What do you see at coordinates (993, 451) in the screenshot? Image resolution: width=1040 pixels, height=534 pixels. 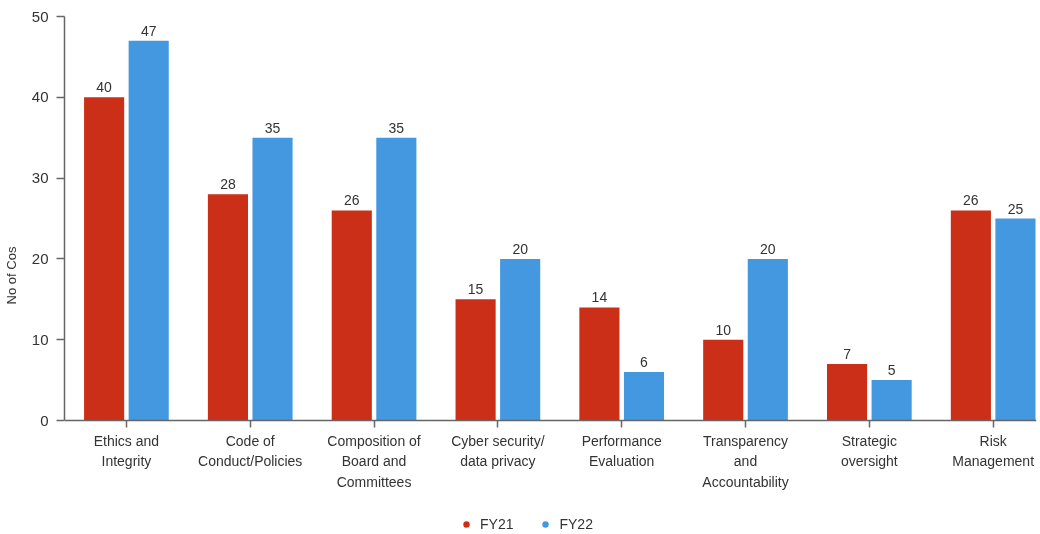 I see `x-tick-label: Risk Management` at bounding box center [993, 451].